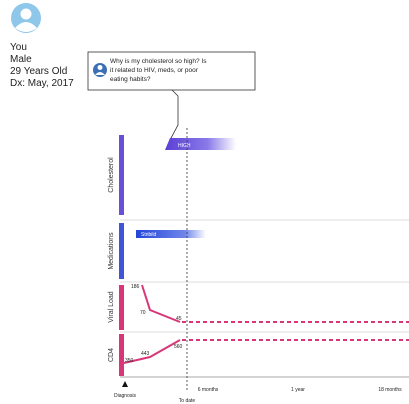  Describe the element at coordinates (158, 61) in the screenshot. I see `question-line: Why is my cholesterol so high? Is` at that location.